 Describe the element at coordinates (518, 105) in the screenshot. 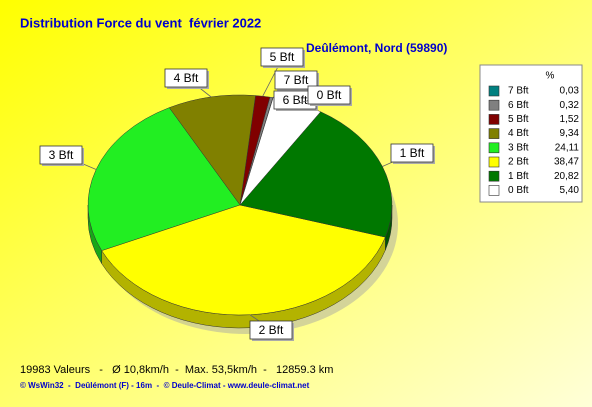

I see `legend-label: 6 Bft` at that location.